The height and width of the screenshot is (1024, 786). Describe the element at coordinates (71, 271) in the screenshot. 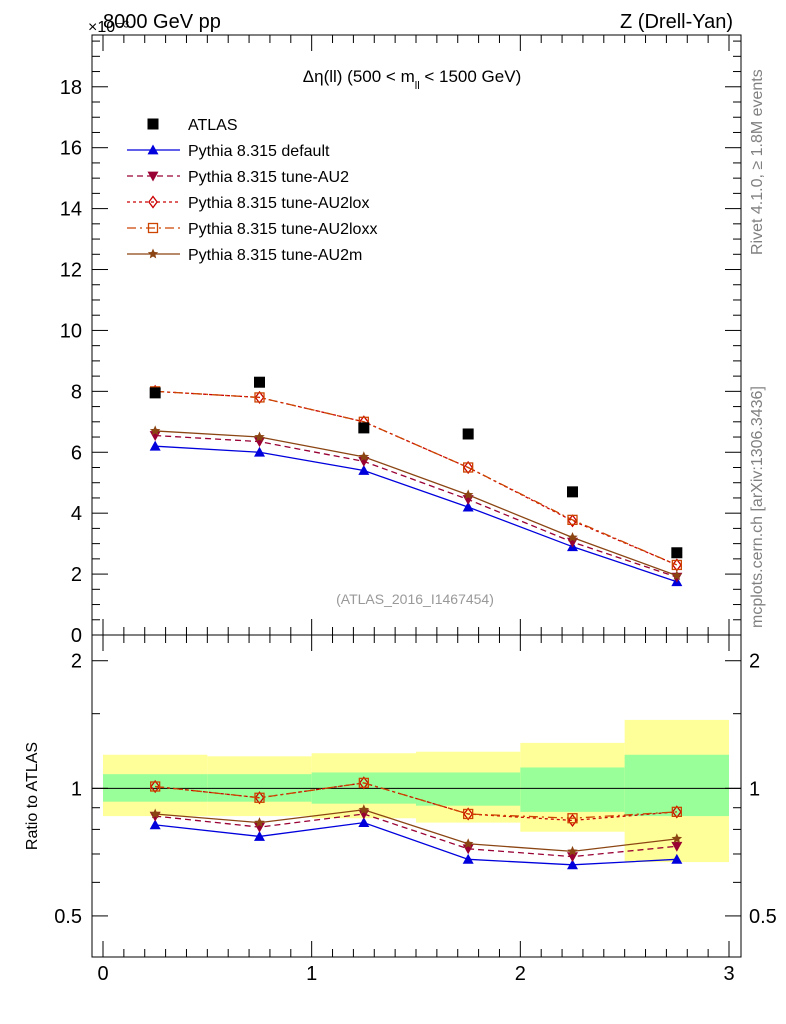

I see `y-tick-label: 12` at that location.